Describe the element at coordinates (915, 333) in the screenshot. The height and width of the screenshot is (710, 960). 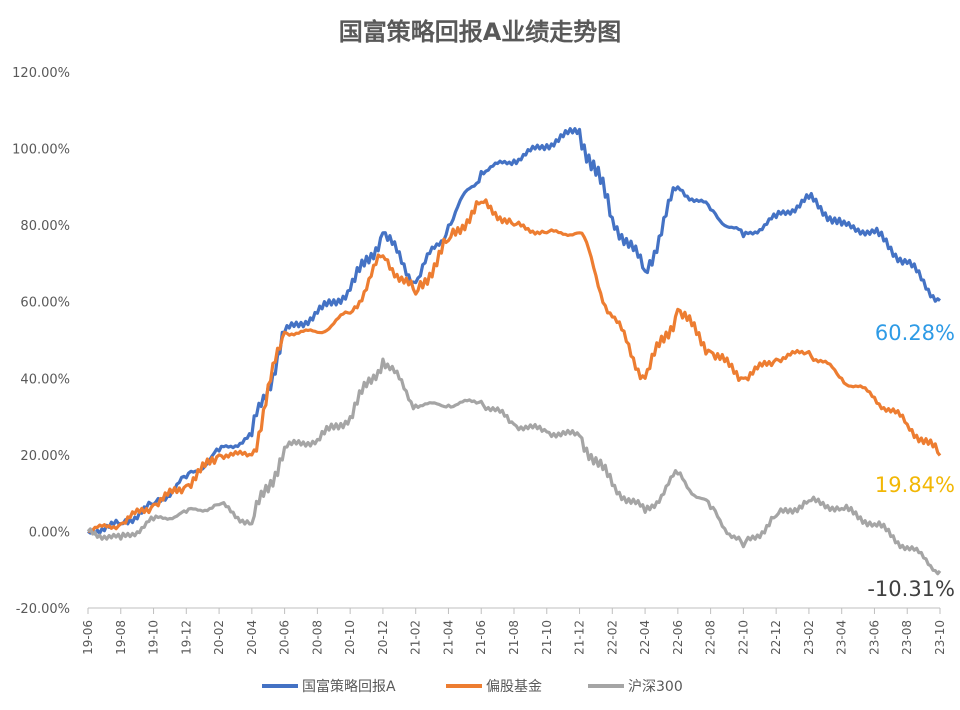
I see `end-value-label: 60.28%` at that location.